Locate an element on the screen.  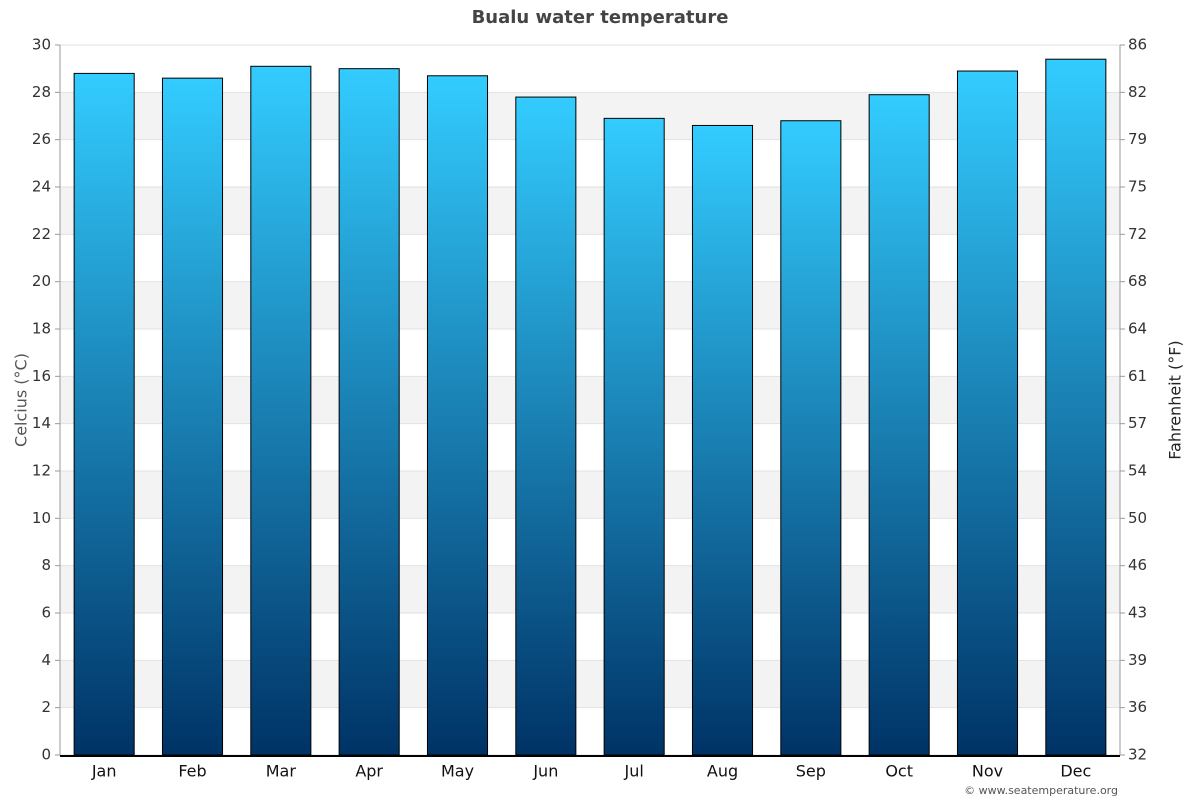
y-axis-label: Celcius (°C) is located at coordinates (21, 400).